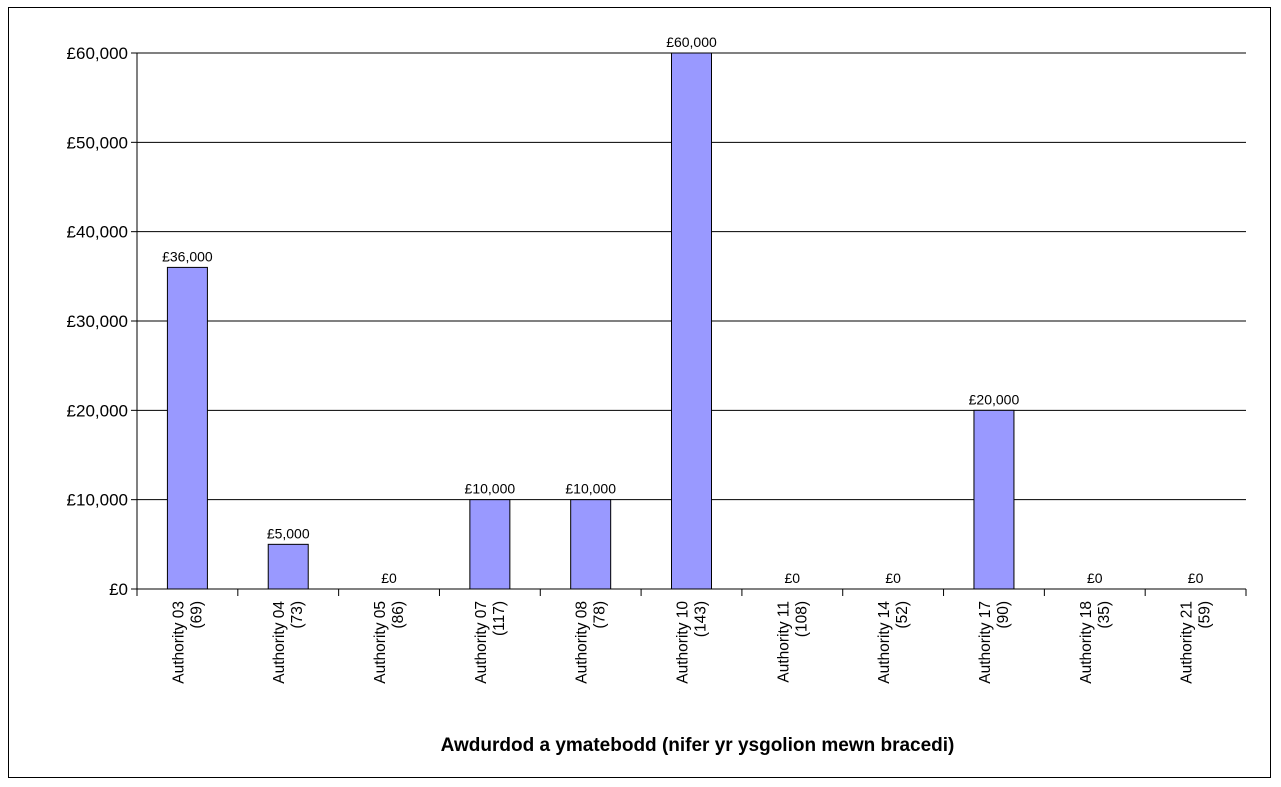  Describe the element at coordinates (683, 642) in the screenshot. I see `x-tick-label-line: Authority 10` at that location.